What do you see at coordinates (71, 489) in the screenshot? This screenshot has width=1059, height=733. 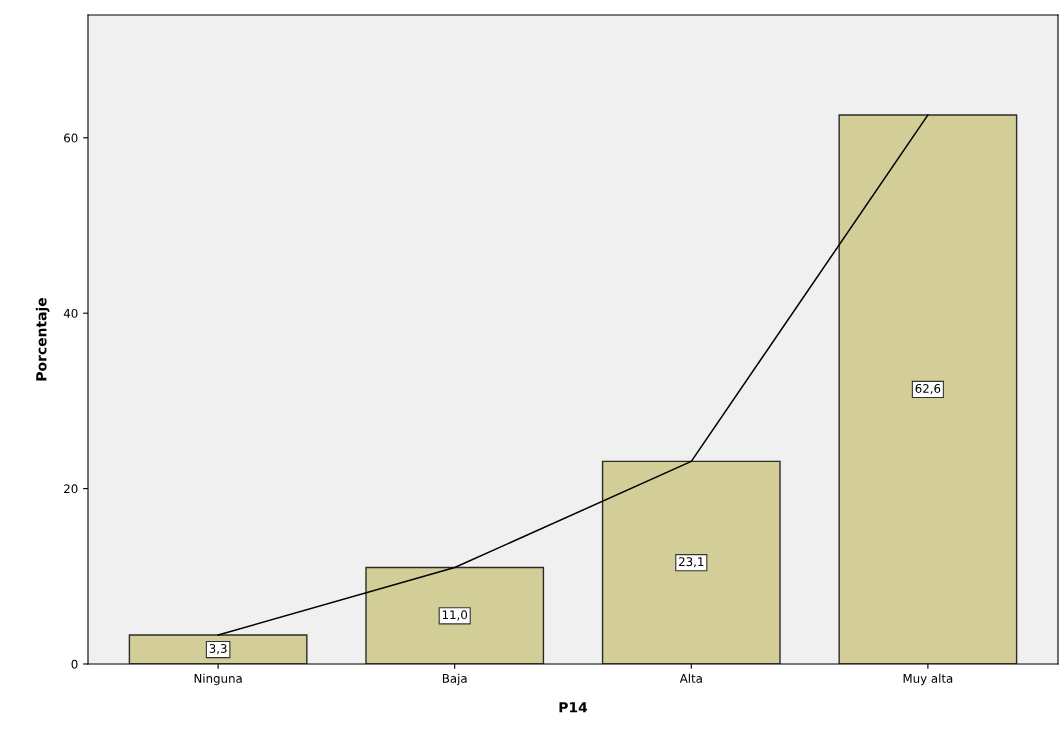 I see `y-tick-label: 20` at bounding box center [71, 489].